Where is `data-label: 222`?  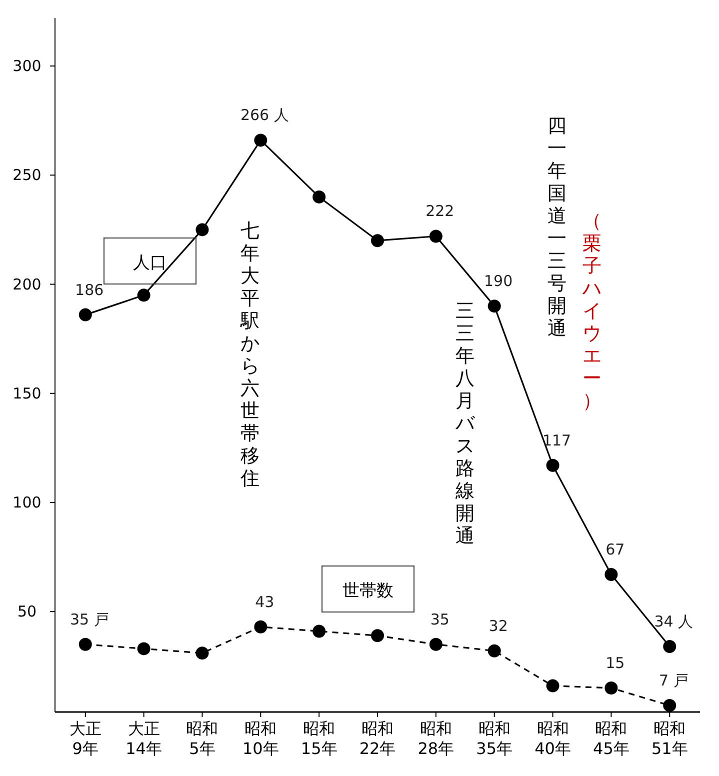
data-label: 222 is located at coordinates (440, 211).